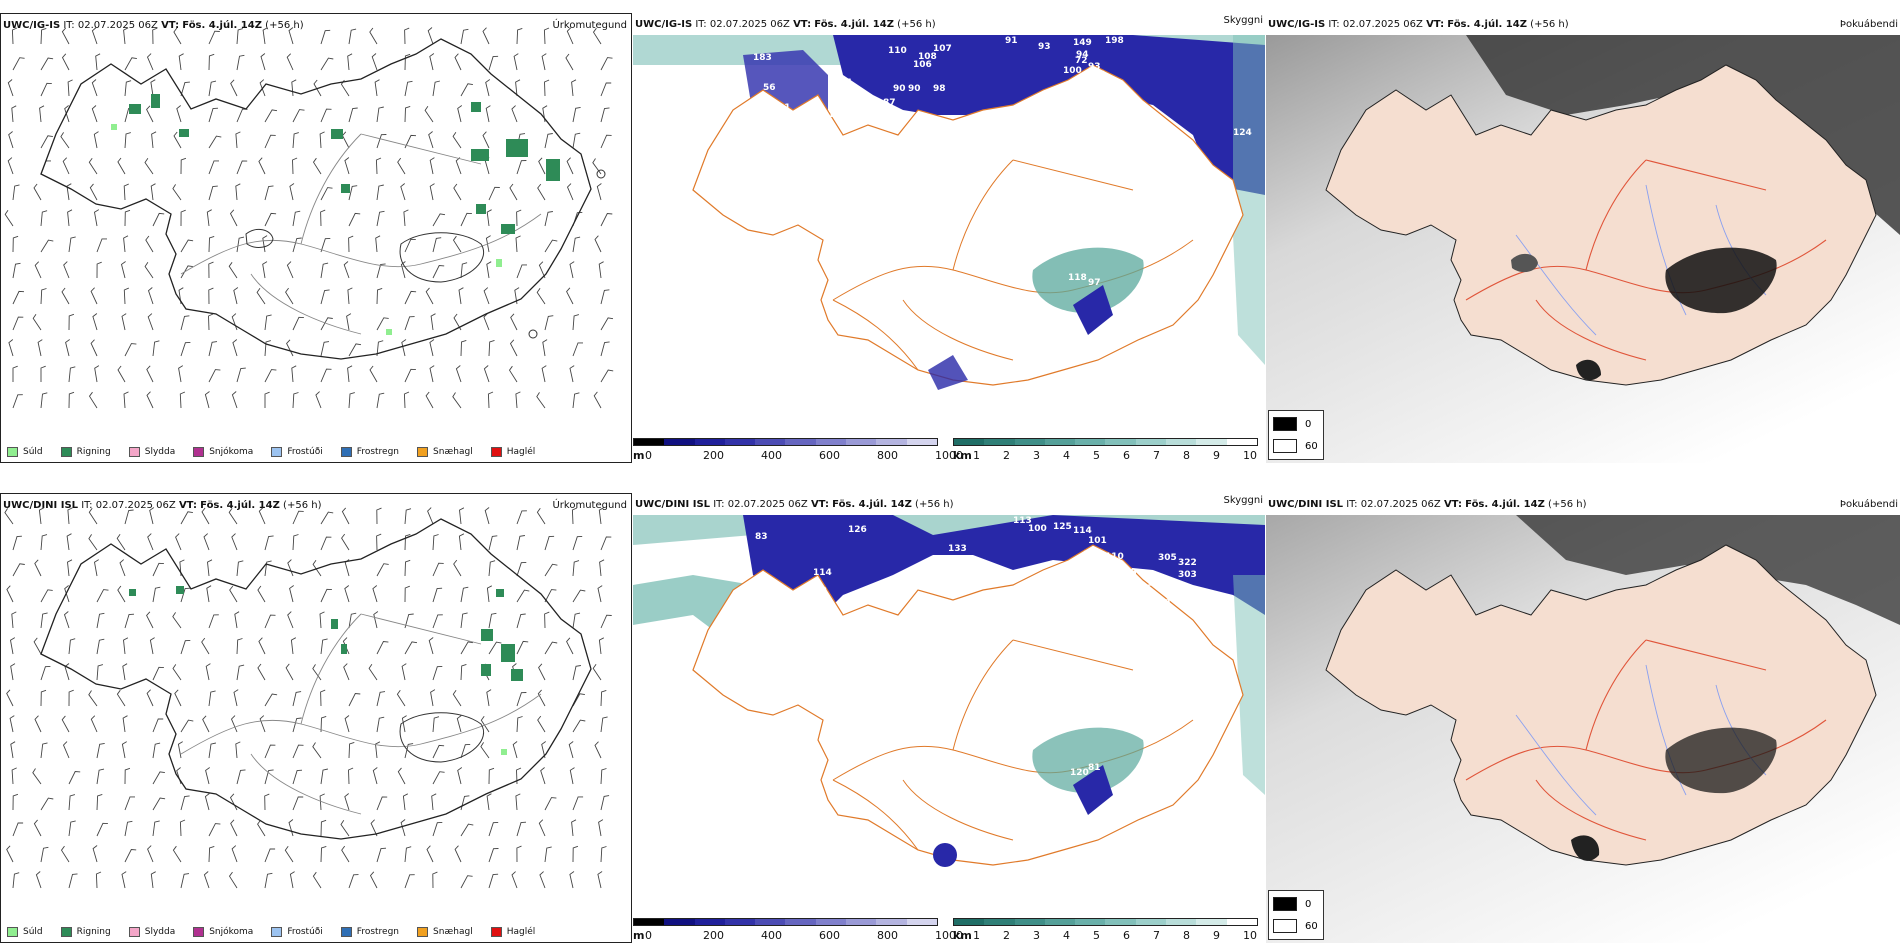 The width and height of the screenshot is (1900, 950). Describe the element at coordinates (1094, 67) in the screenshot. I see `ceiling-label: 93` at that location.